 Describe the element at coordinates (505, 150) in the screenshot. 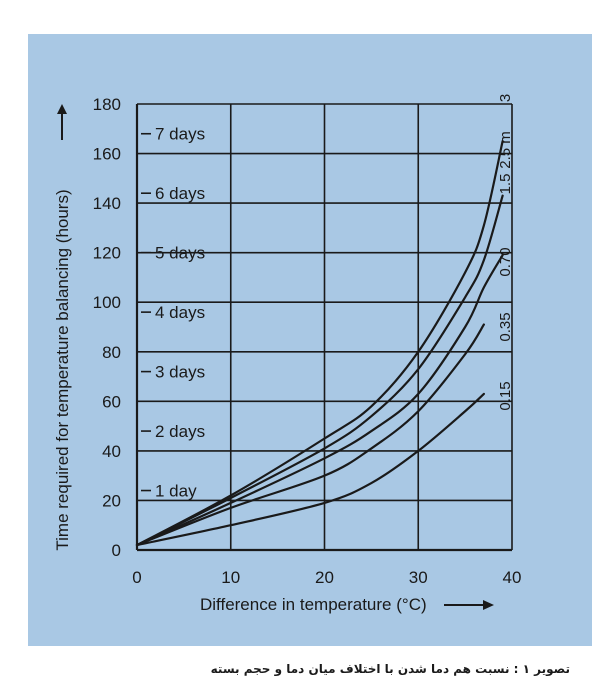

I see `series-label-5: 2.5 m` at that location.